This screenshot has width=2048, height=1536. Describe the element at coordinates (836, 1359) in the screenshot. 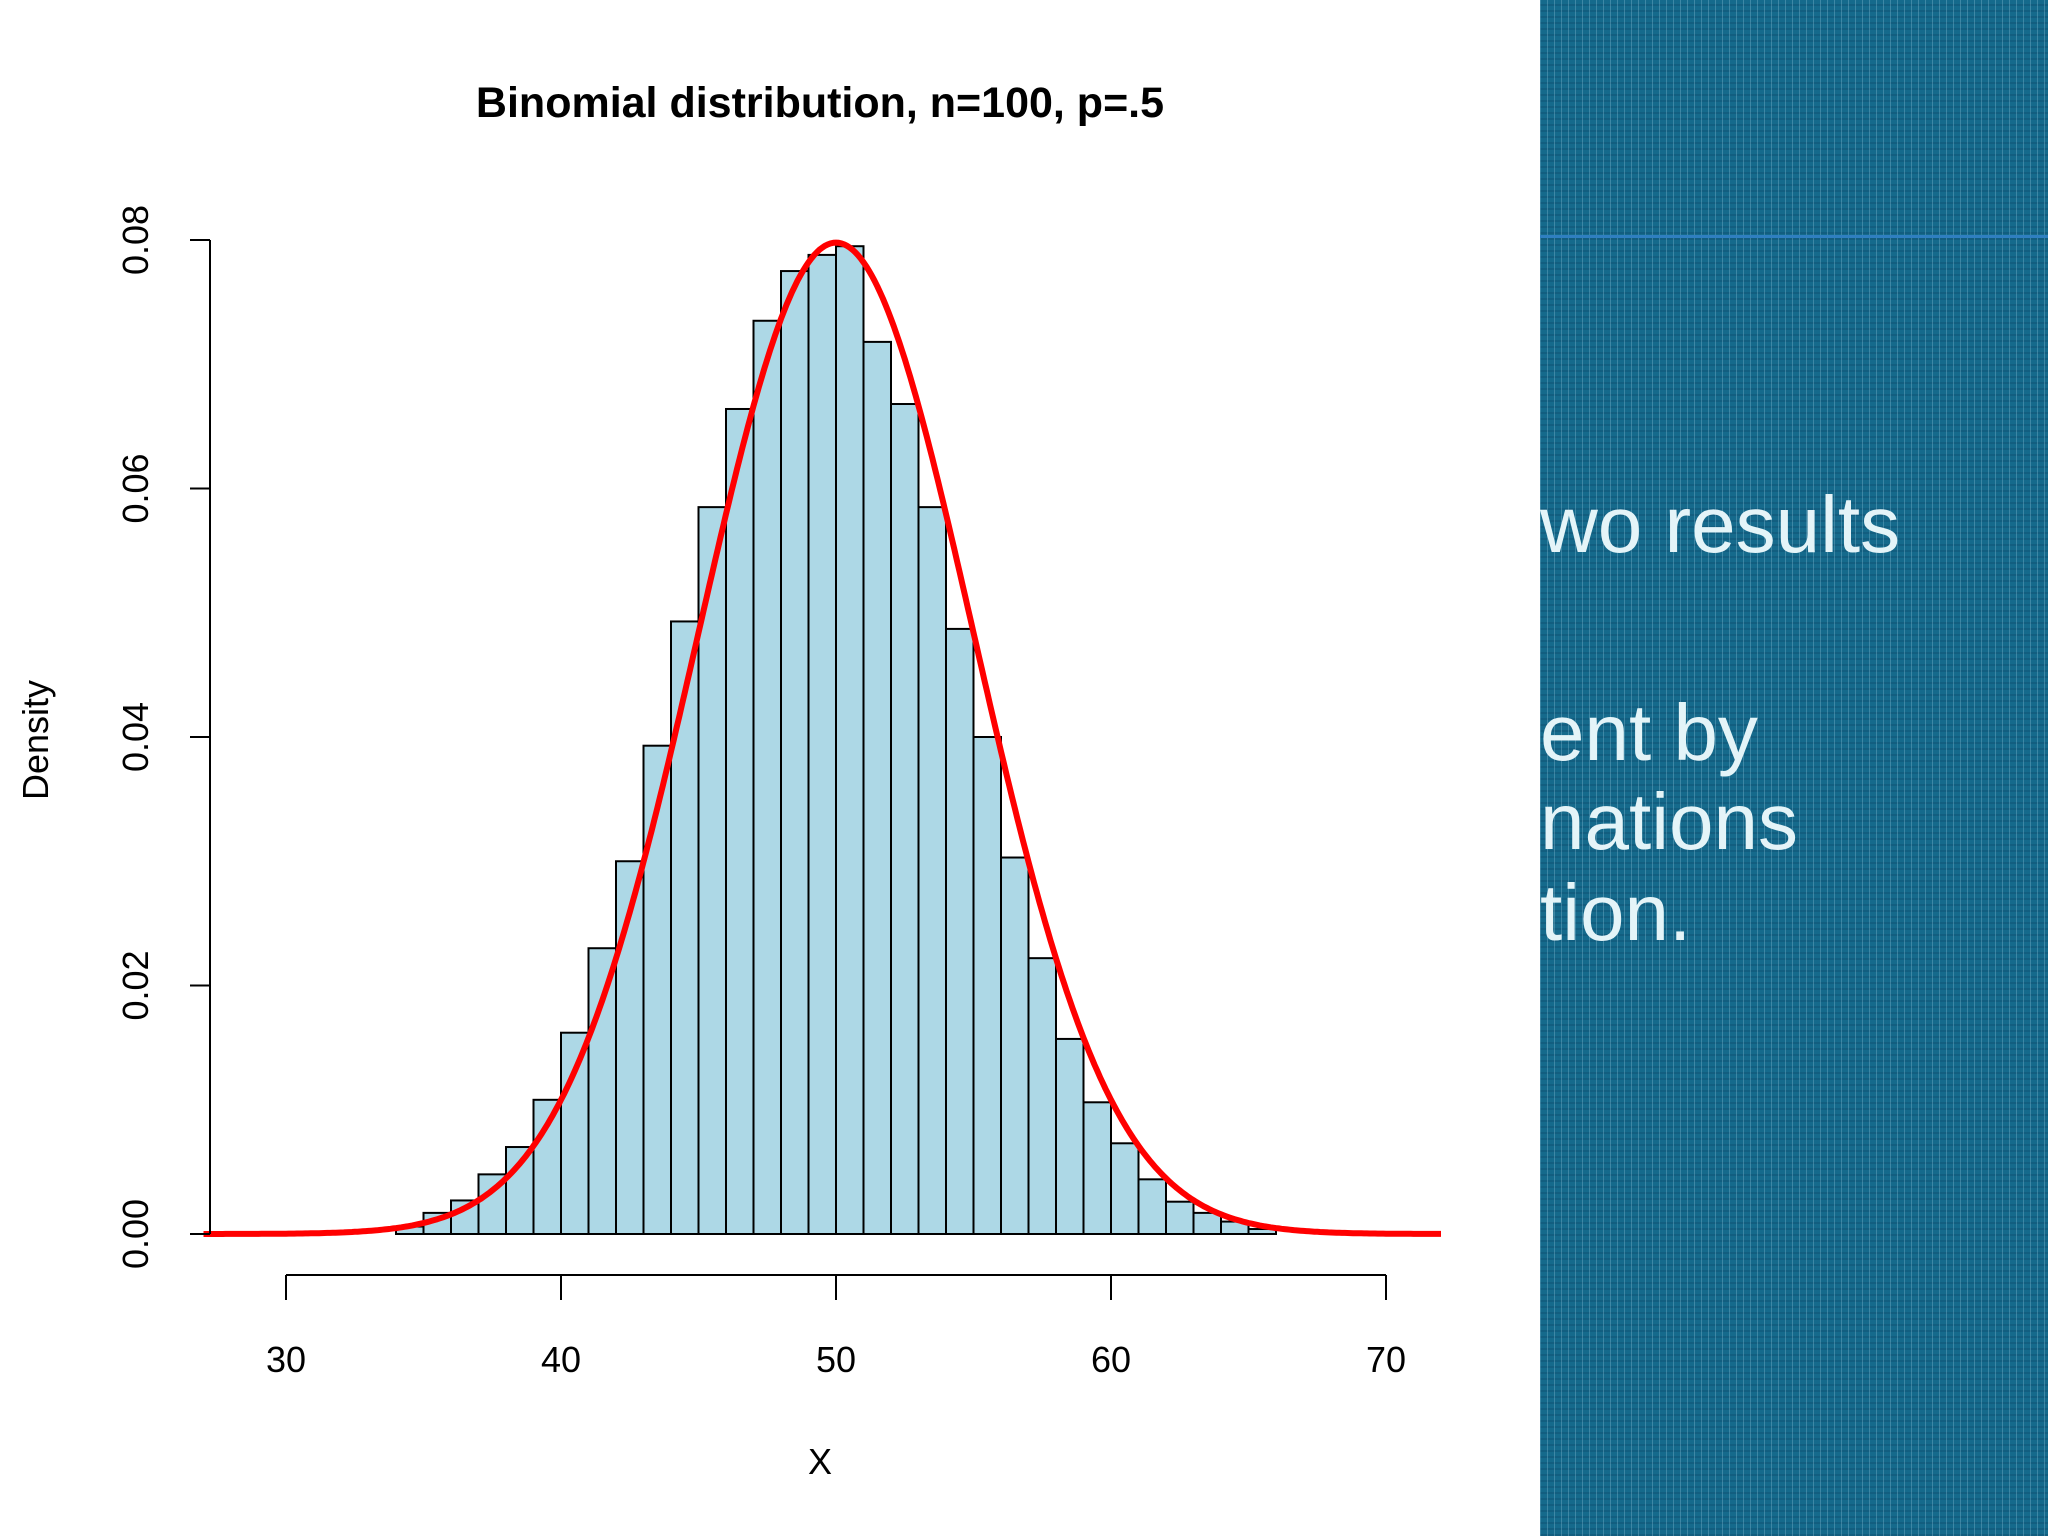

I see `x-tick-label: 50` at that location.